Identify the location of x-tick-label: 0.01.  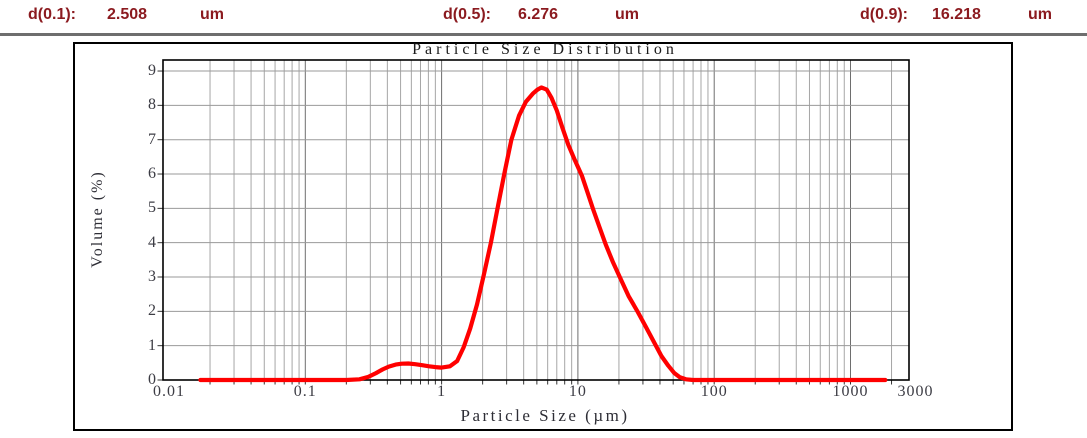
(169, 391).